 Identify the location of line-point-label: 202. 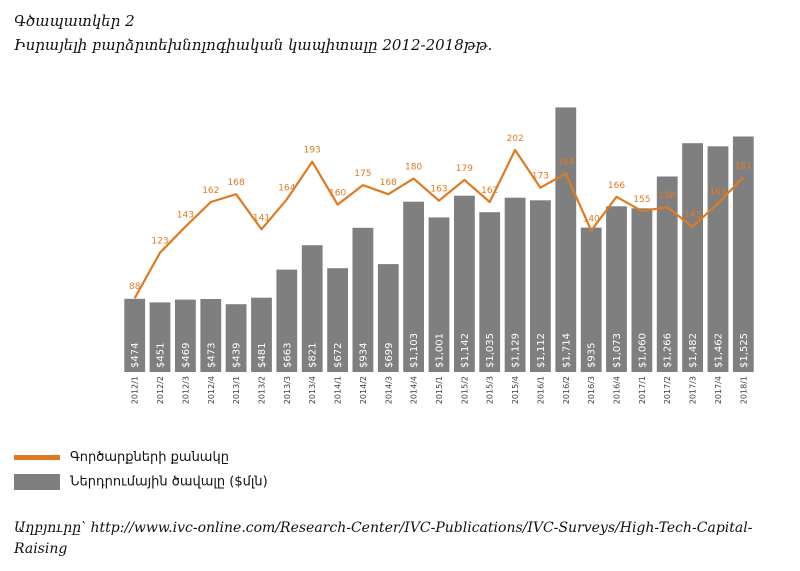
(515, 139).